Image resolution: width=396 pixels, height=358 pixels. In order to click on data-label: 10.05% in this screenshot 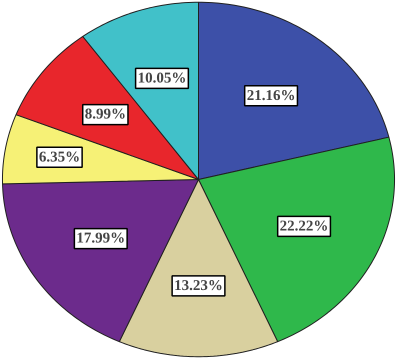, I will do `click(162, 78)`.